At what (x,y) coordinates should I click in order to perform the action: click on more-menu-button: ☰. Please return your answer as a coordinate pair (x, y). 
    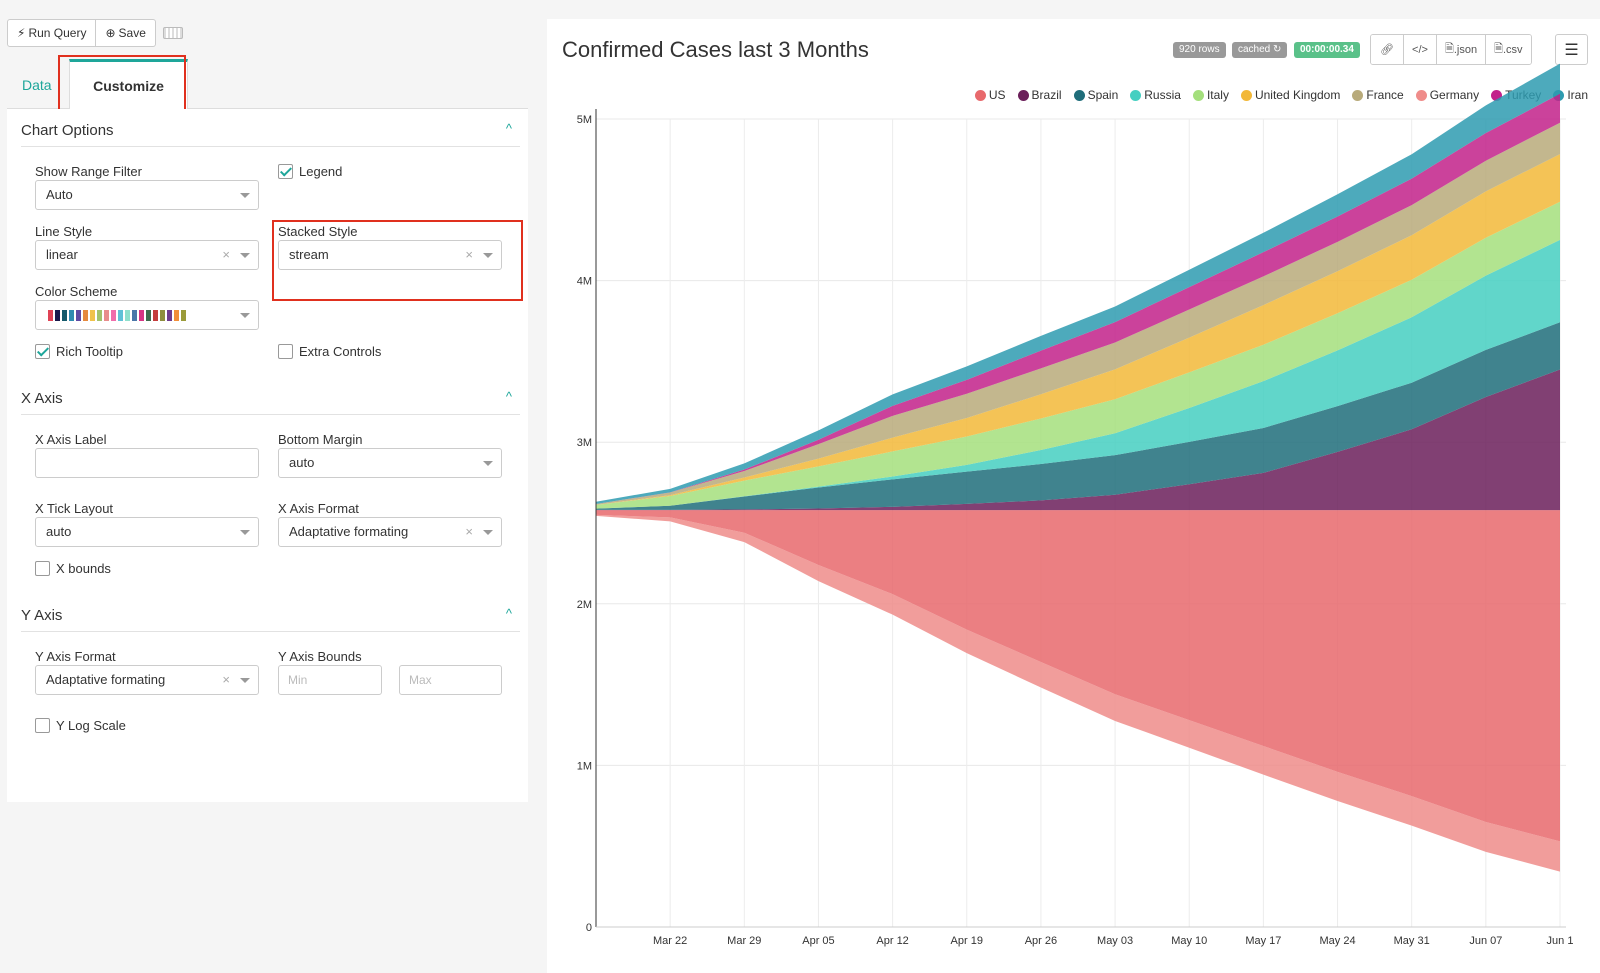
    Looking at the image, I should click on (1571, 49).